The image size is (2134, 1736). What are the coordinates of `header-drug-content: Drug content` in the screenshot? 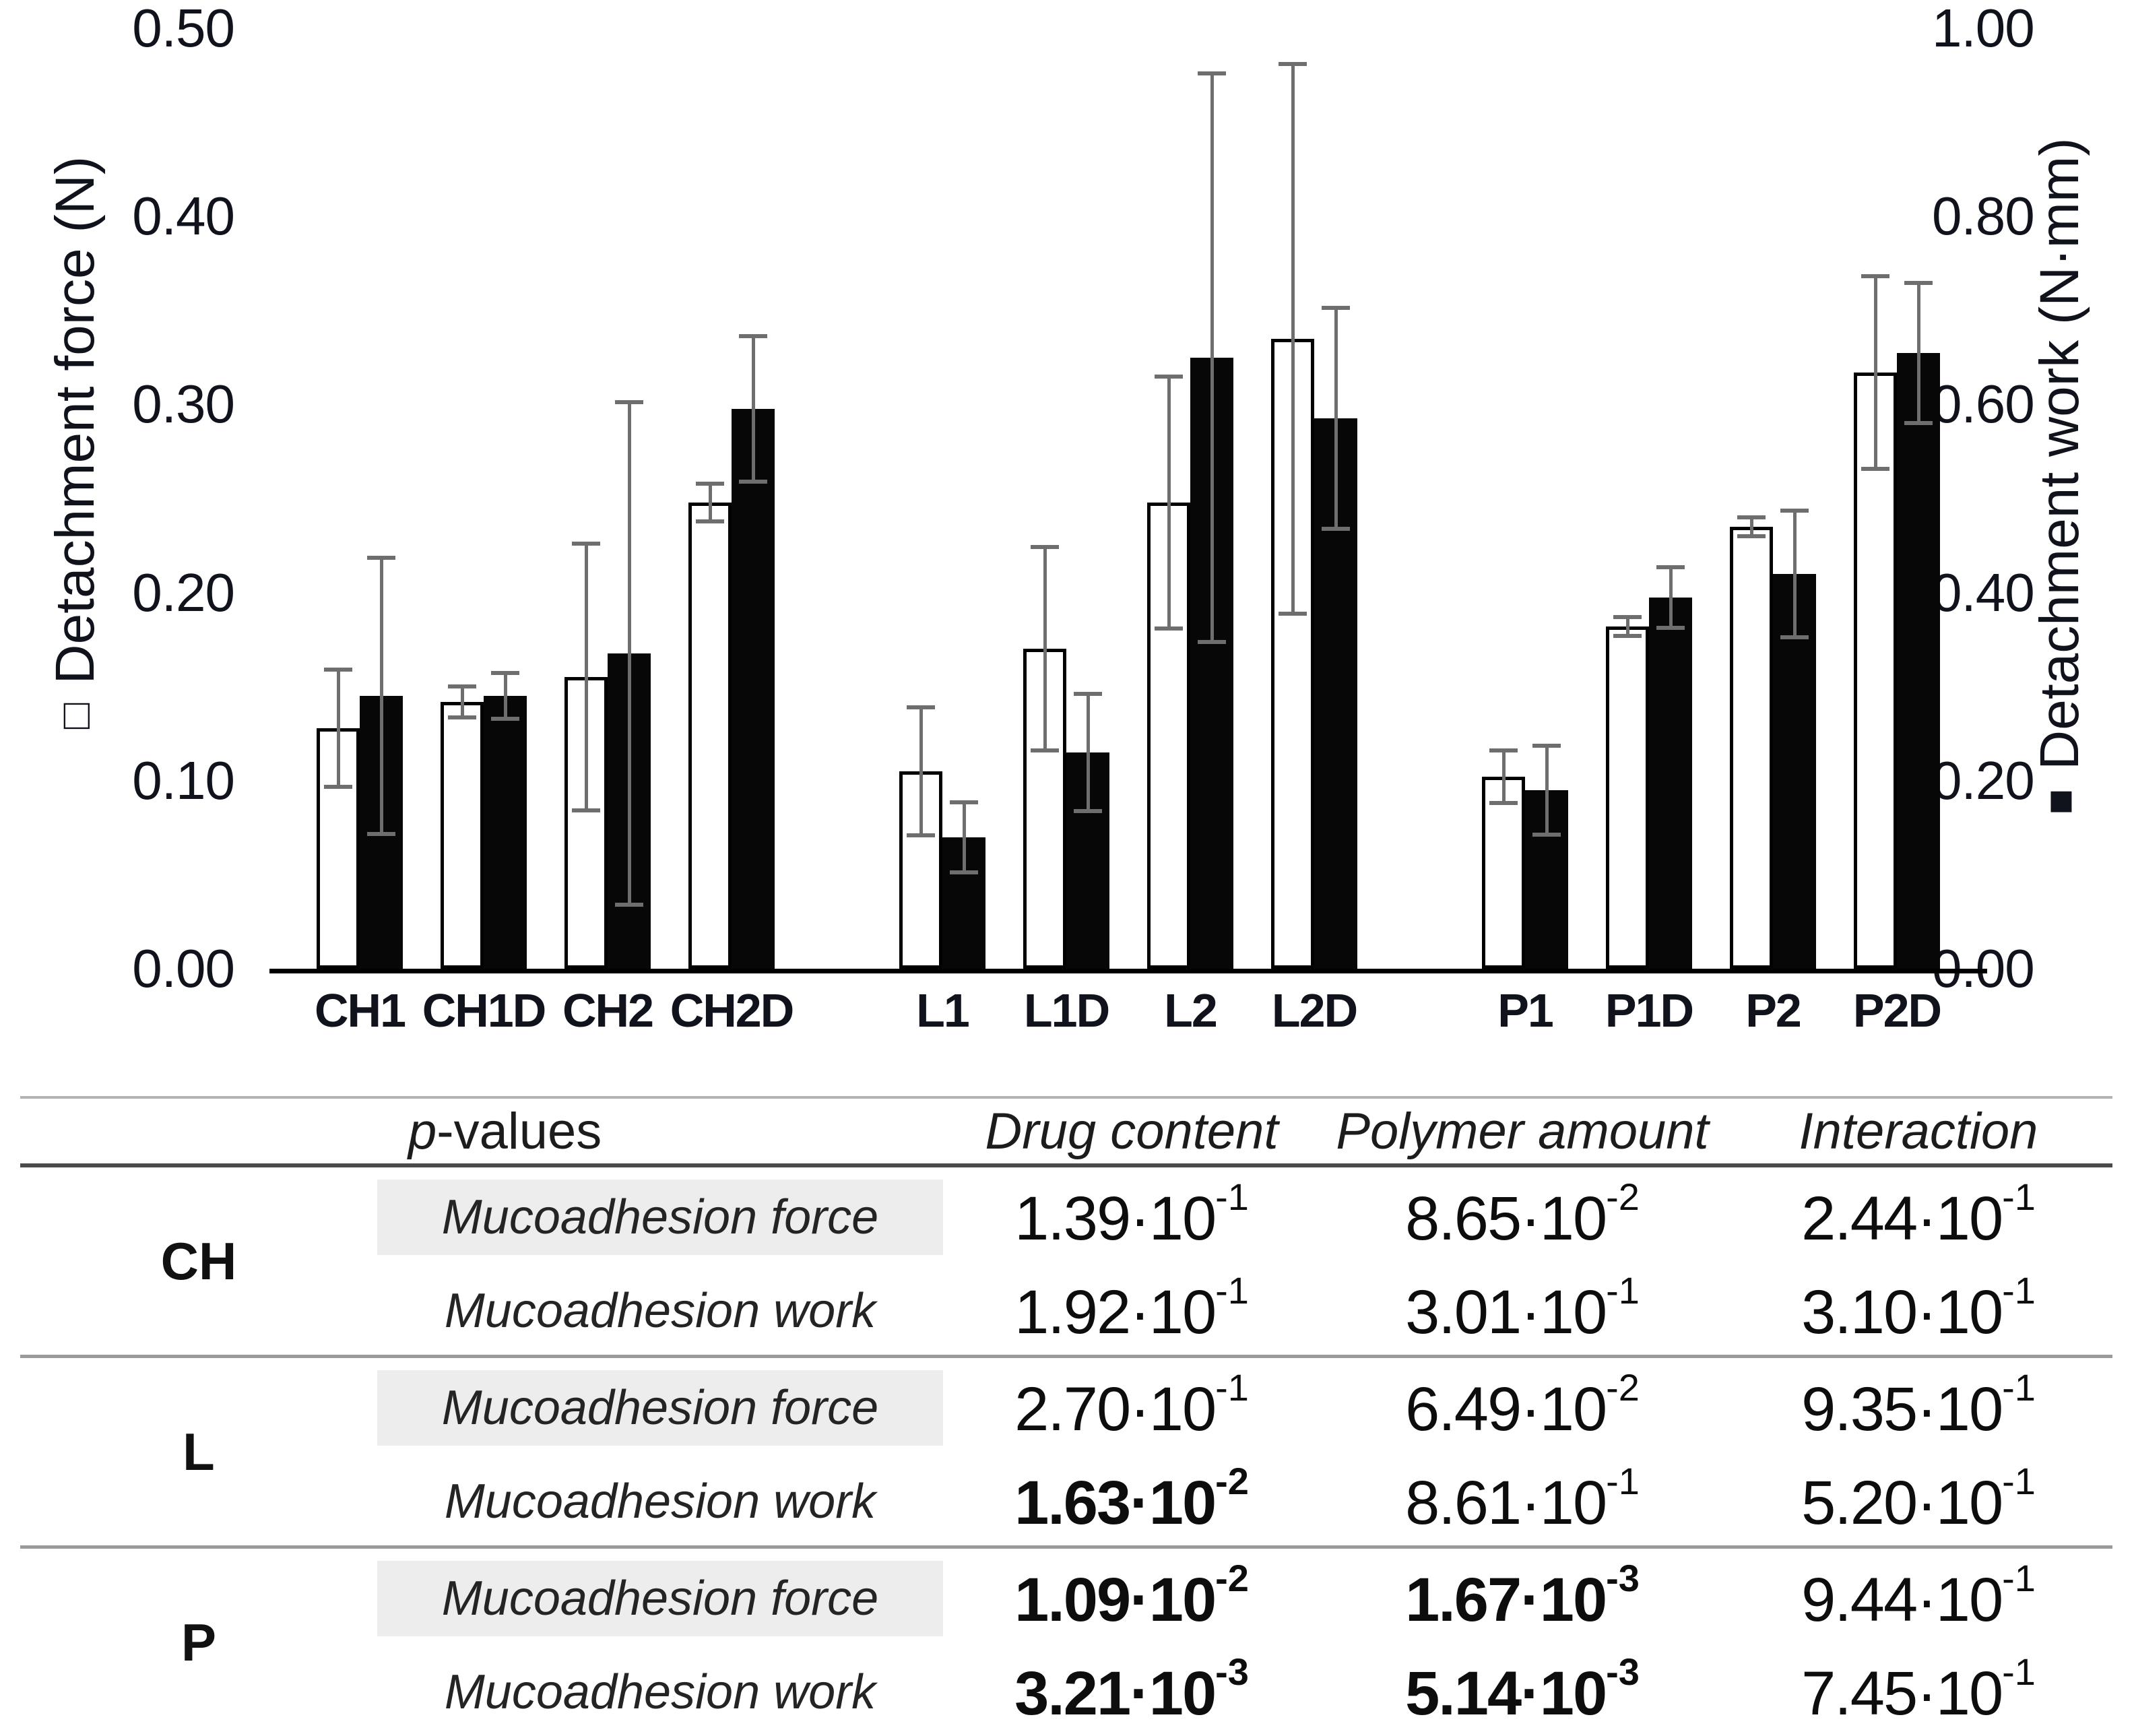 It's located at (1132, 1131).